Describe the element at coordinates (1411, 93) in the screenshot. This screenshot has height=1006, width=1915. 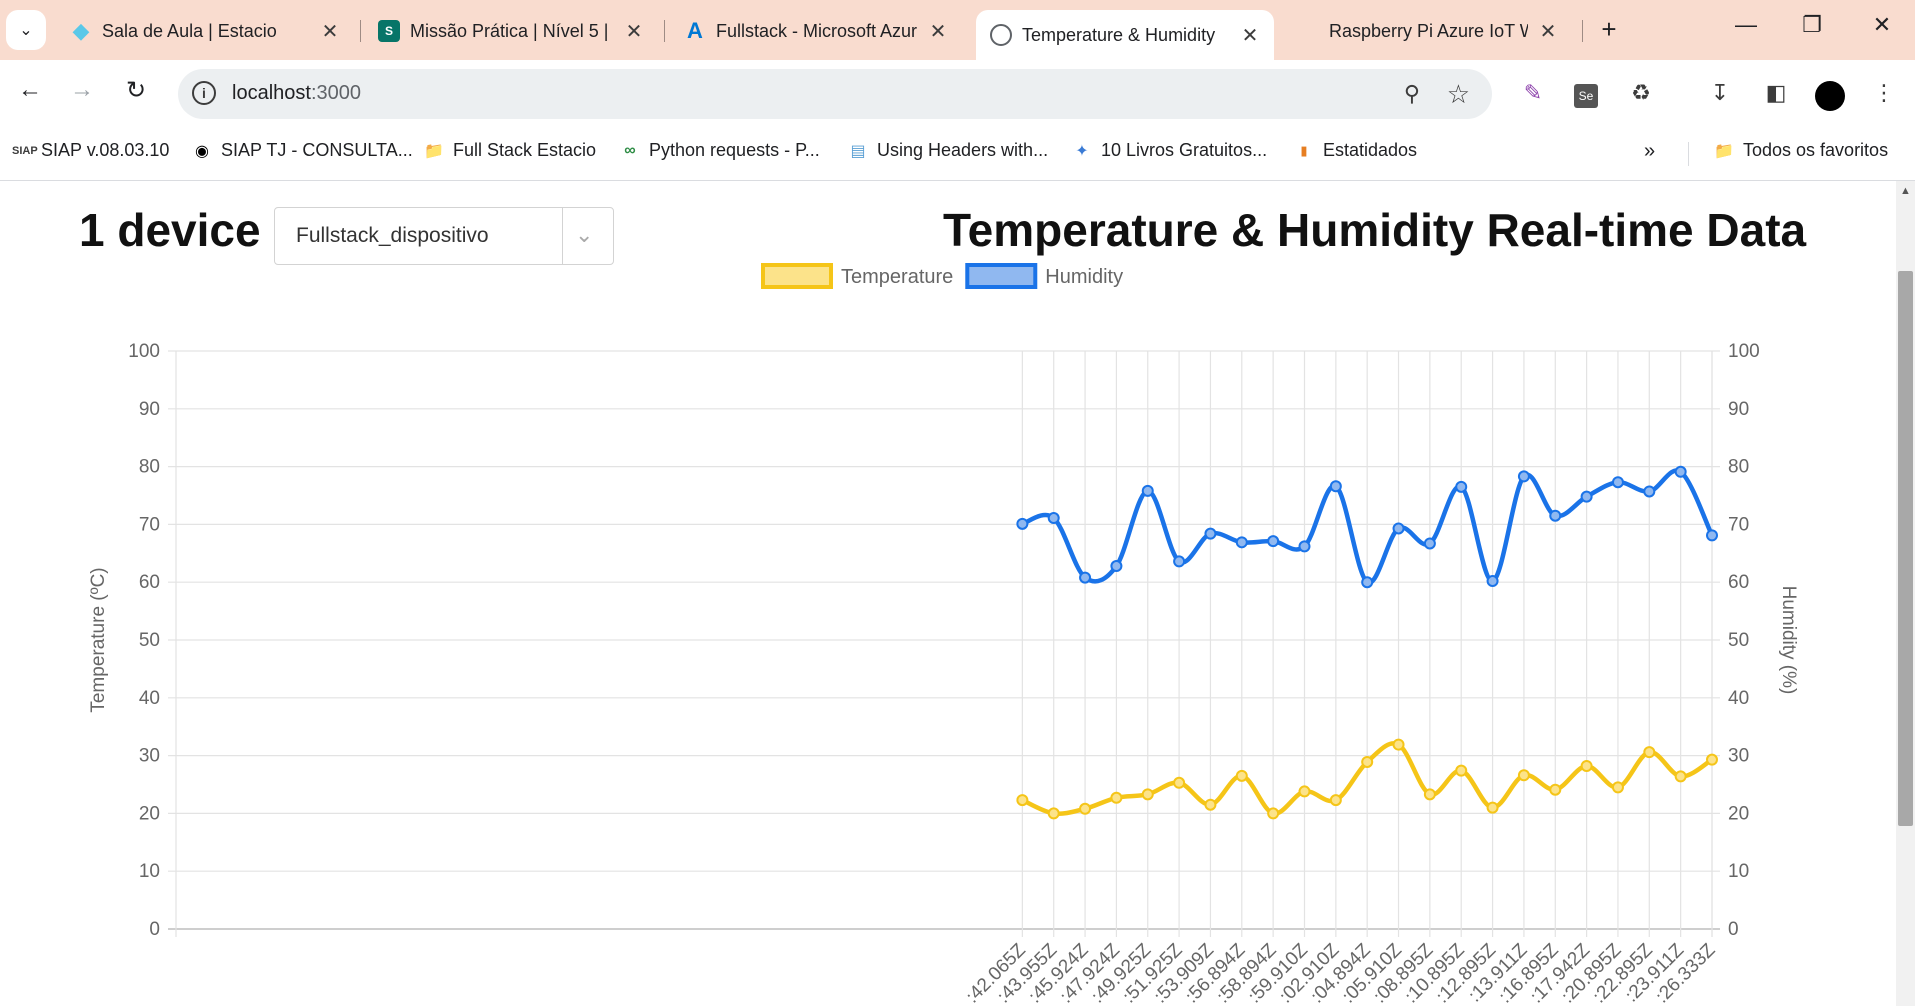
I see `zoom-icon: ⚲` at that location.